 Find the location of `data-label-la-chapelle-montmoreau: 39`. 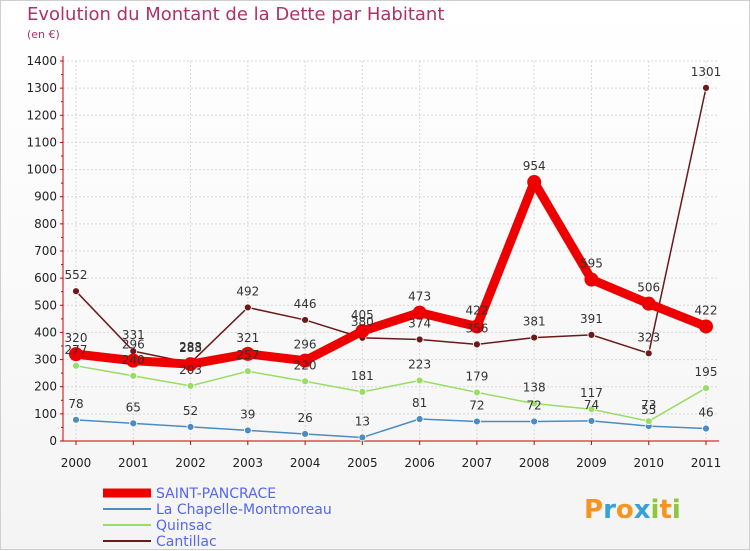

data-label-la-chapelle-montmoreau: 39 is located at coordinates (247, 414).